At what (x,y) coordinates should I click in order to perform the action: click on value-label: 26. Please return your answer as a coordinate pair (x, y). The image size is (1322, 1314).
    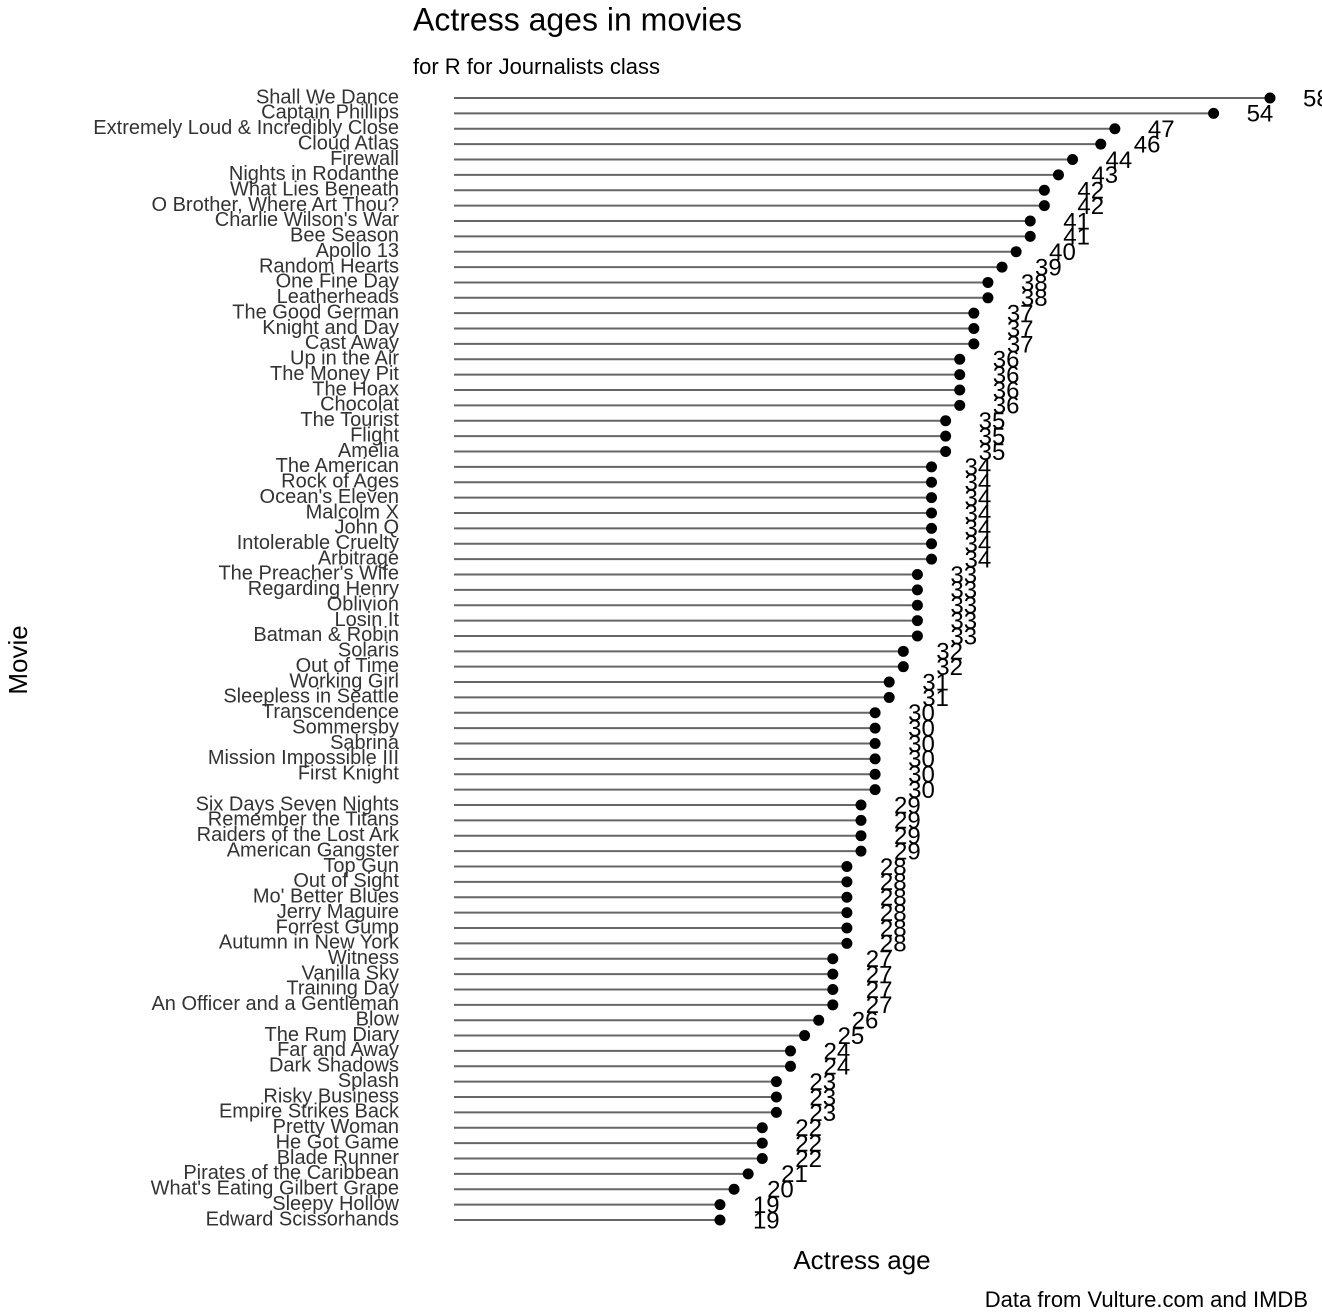
    Looking at the image, I should click on (865, 1021).